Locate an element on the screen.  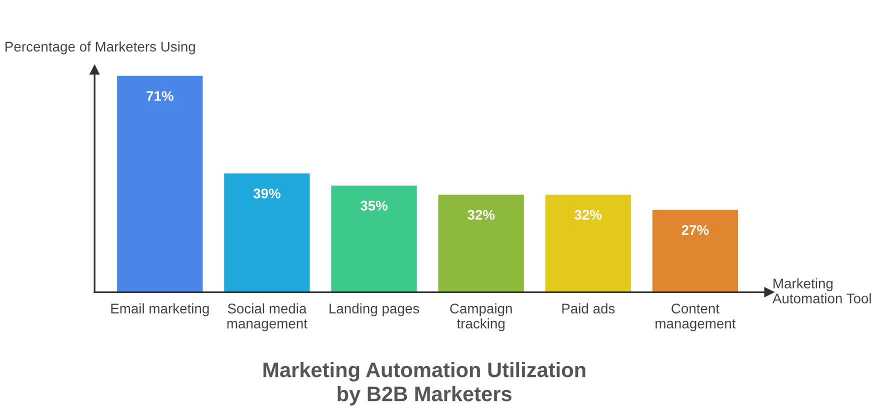
y-axis-title: Percentage of Marketers Using is located at coordinates (100, 47).